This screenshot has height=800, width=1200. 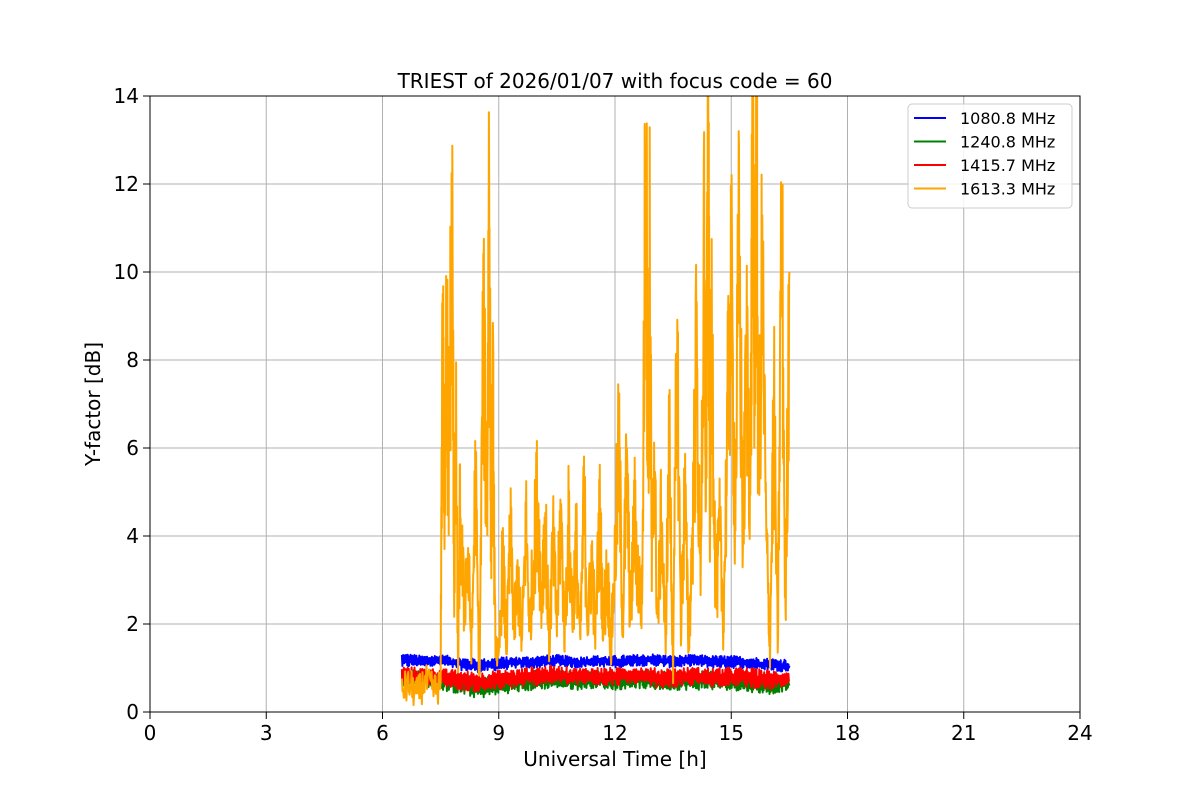 I want to click on y-tick-label: 14, so click(x=126, y=96).